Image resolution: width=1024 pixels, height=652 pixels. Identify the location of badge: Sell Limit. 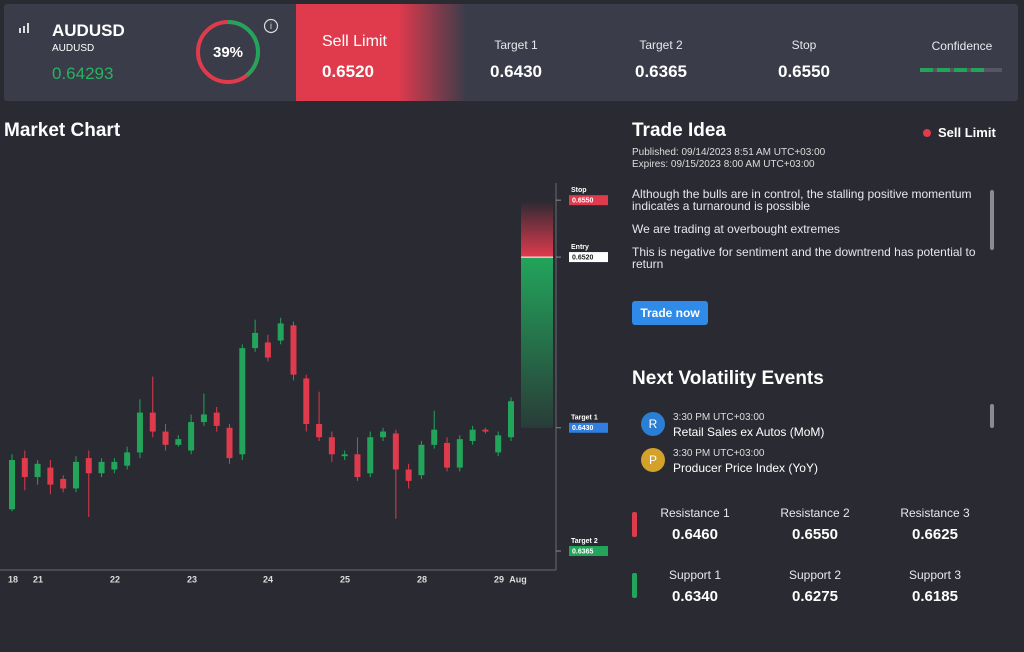
(967, 132).